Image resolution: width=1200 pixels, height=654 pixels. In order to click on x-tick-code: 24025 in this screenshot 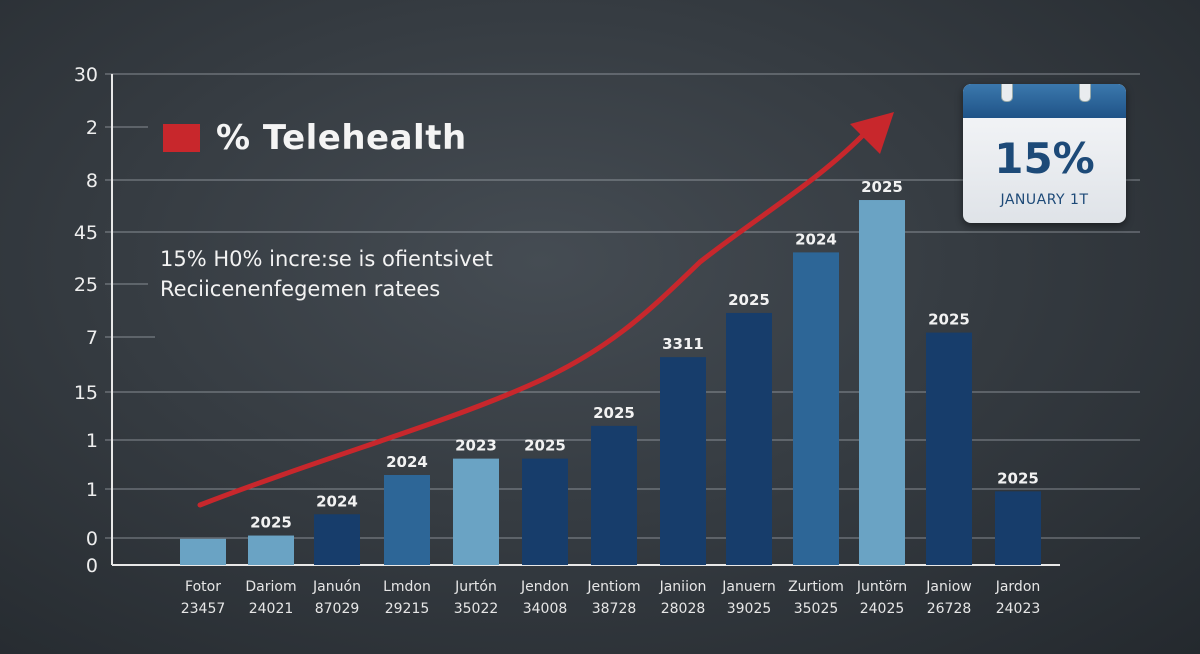, I will do `click(882, 609)`.